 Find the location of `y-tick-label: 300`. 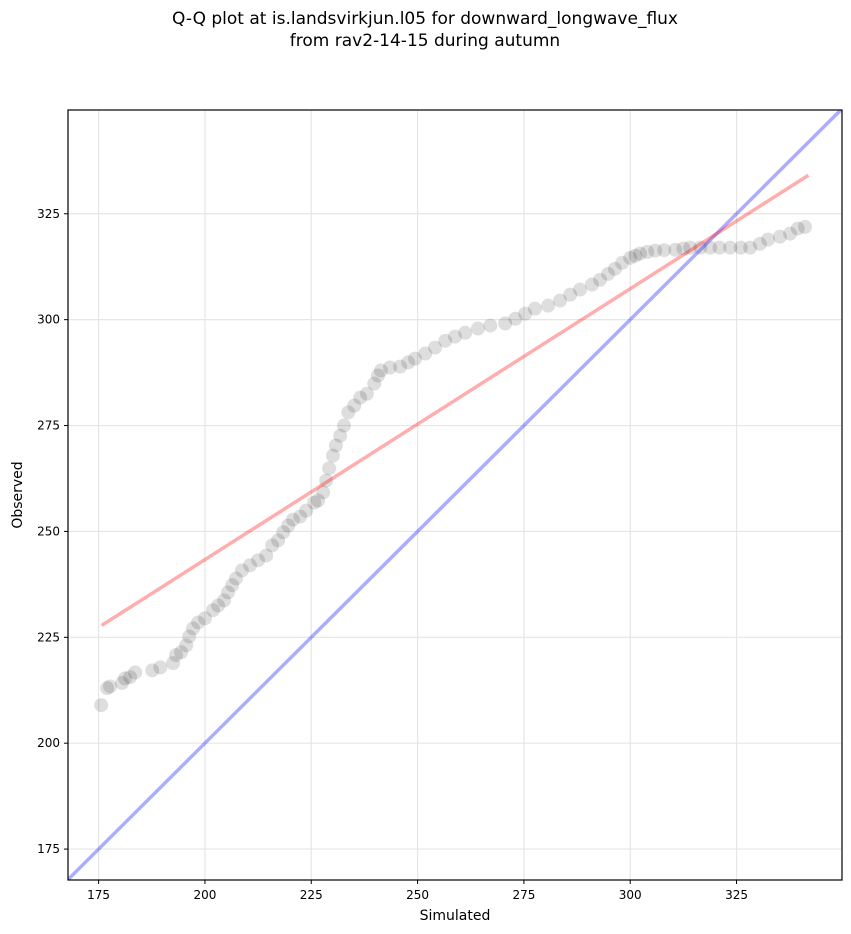

y-tick-label: 300 is located at coordinates (48, 320).